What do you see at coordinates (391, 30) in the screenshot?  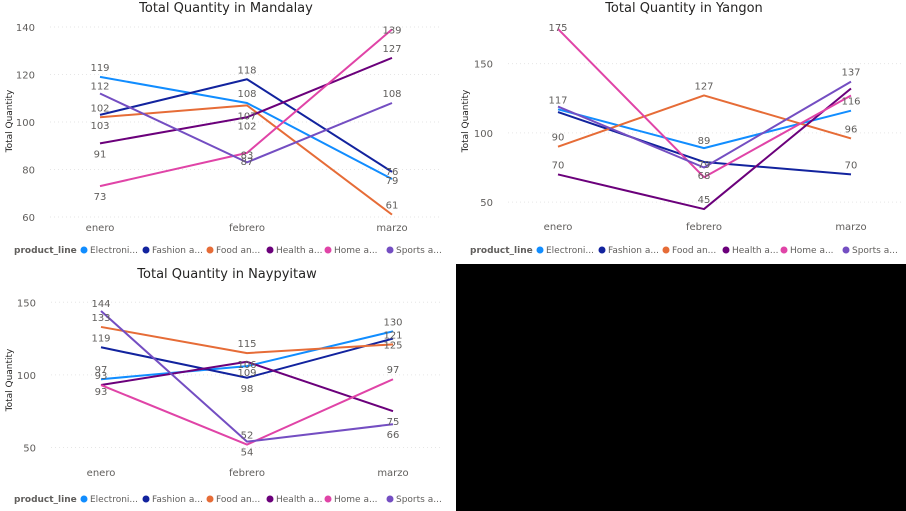 I see `data-label: 139` at bounding box center [391, 30].